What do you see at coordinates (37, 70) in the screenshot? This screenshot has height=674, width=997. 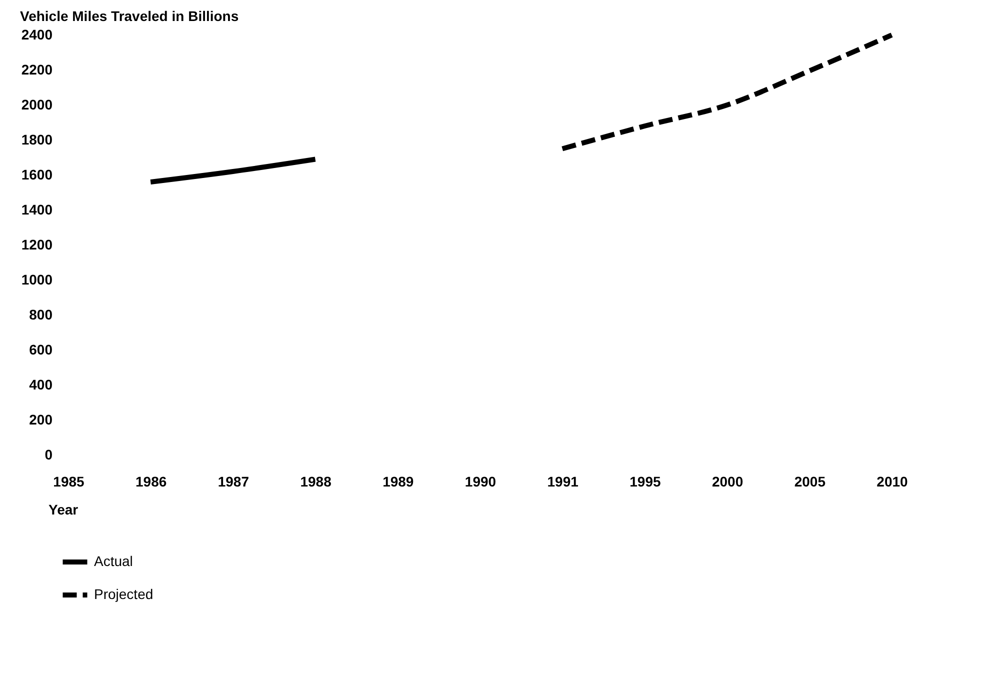 I see `y-tick-label: 2200` at bounding box center [37, 70].